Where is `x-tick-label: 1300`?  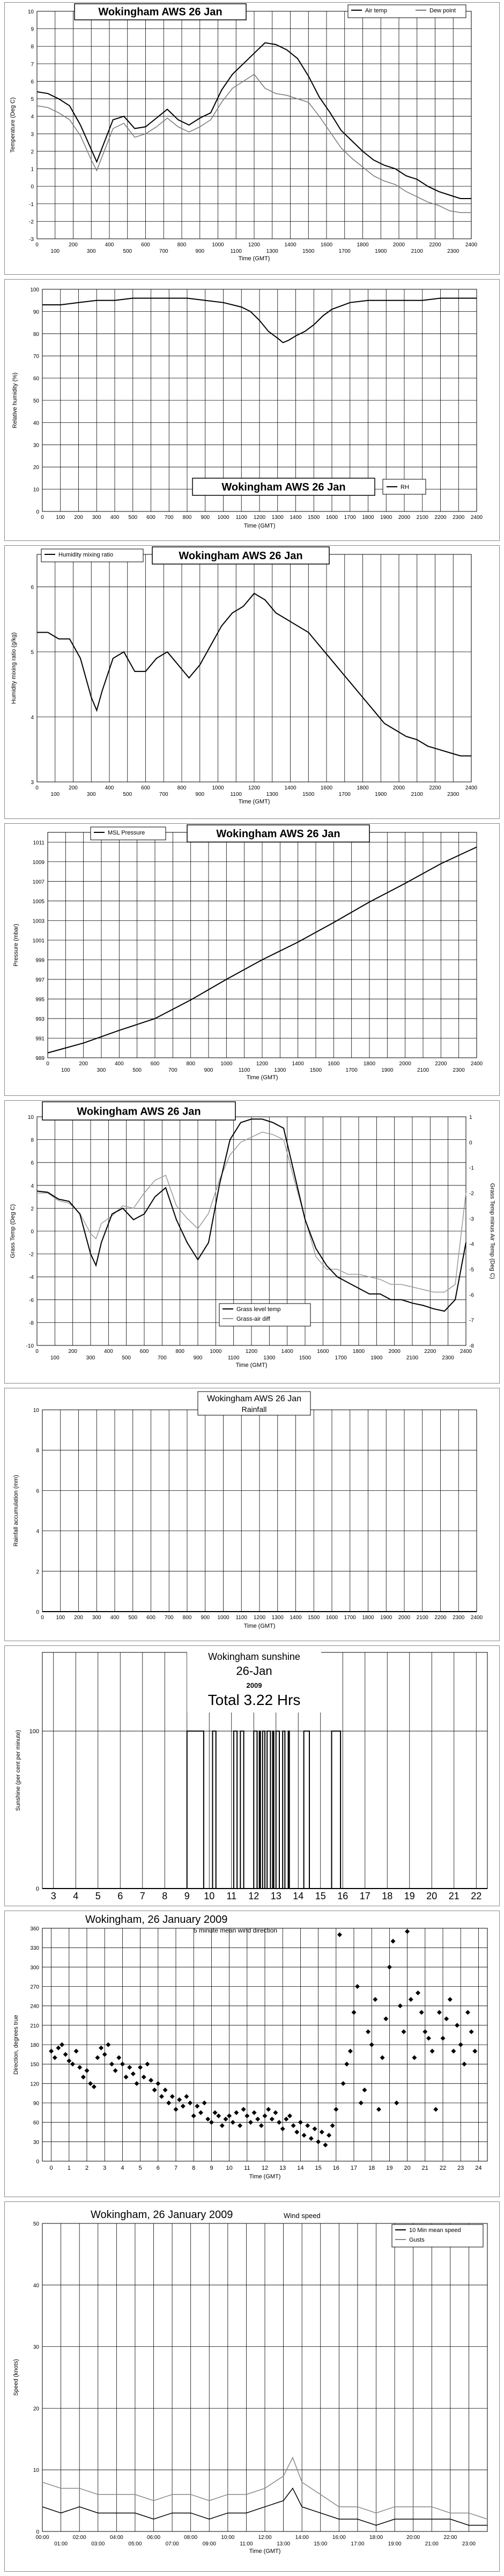 x-tick-label: 1300 is located at coordinates (278, 518).